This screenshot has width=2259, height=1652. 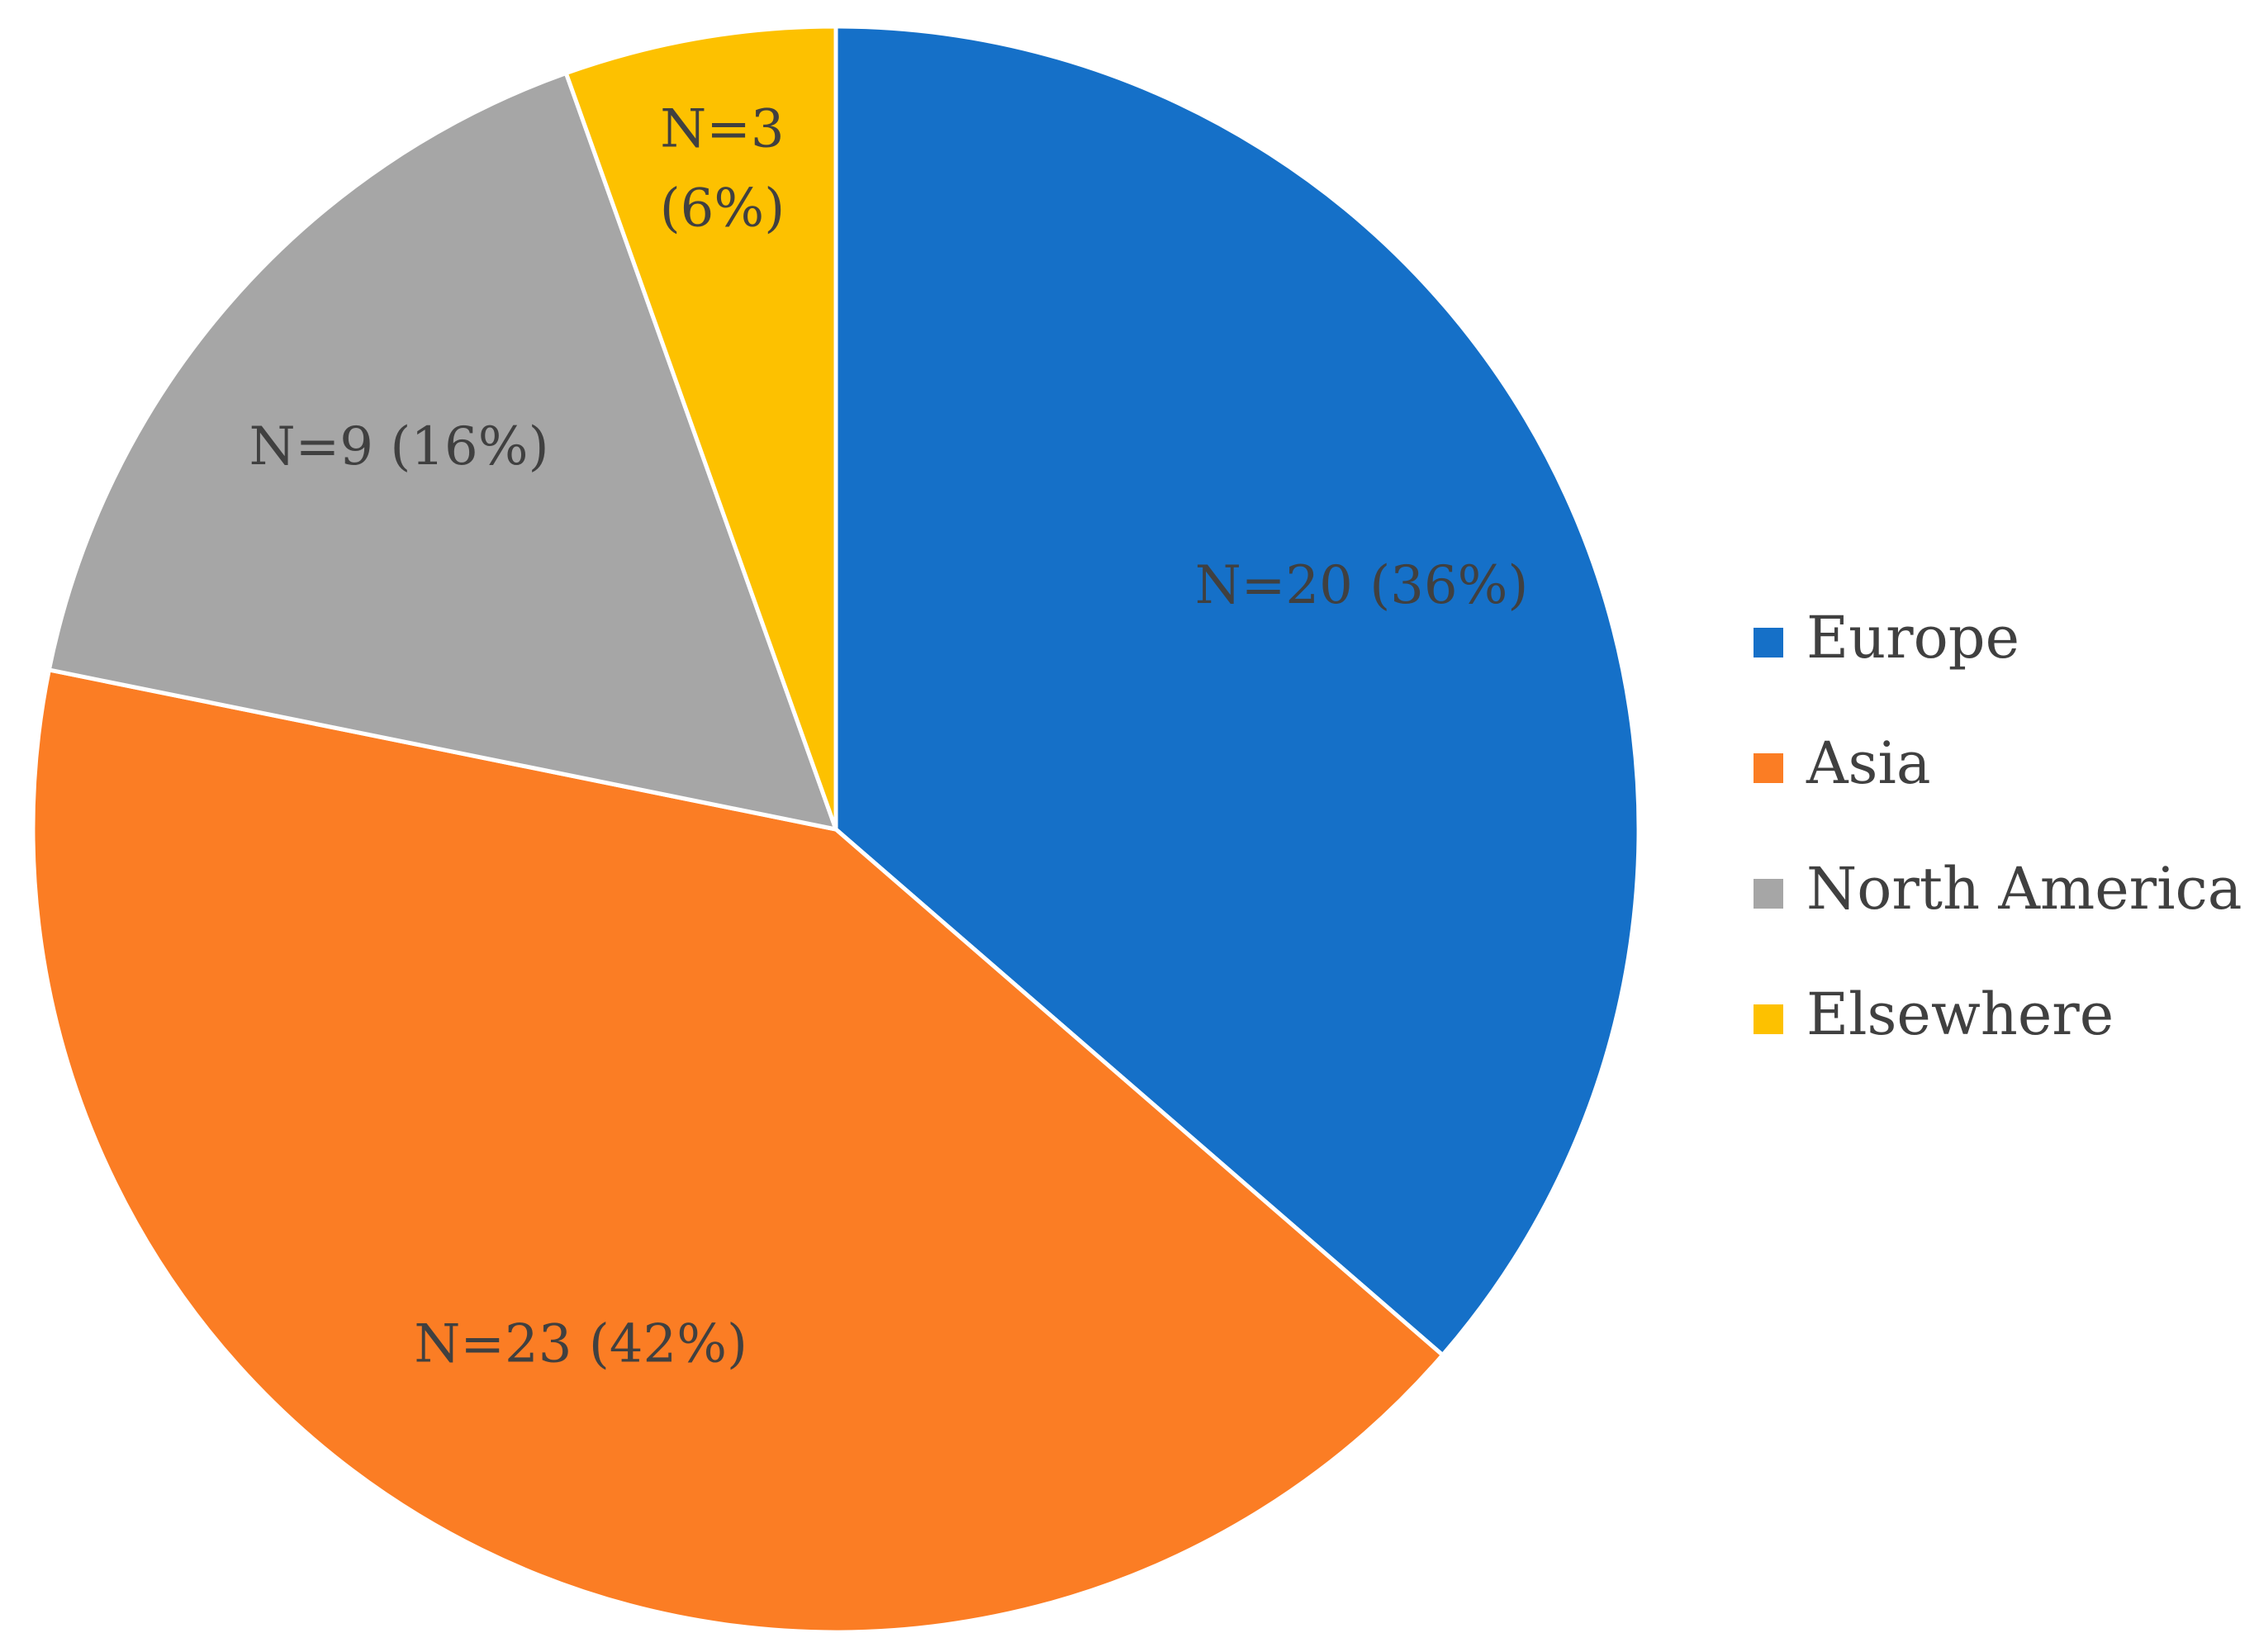 I want to click on slice-label-line: N=23 (42%), so click(x=580, y=1344).